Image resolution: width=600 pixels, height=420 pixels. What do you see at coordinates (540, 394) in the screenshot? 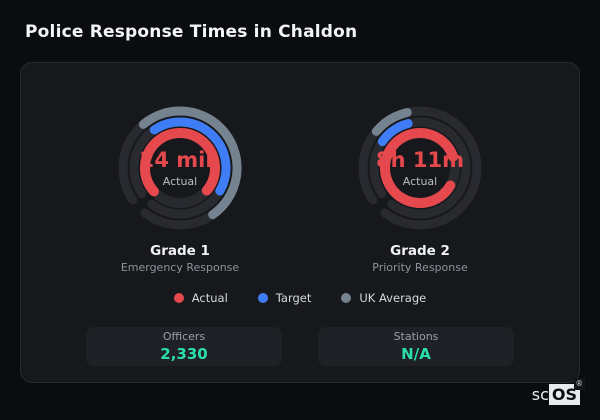
I see `scos-logo-prefix: sc` at bounding box center [540, 394].